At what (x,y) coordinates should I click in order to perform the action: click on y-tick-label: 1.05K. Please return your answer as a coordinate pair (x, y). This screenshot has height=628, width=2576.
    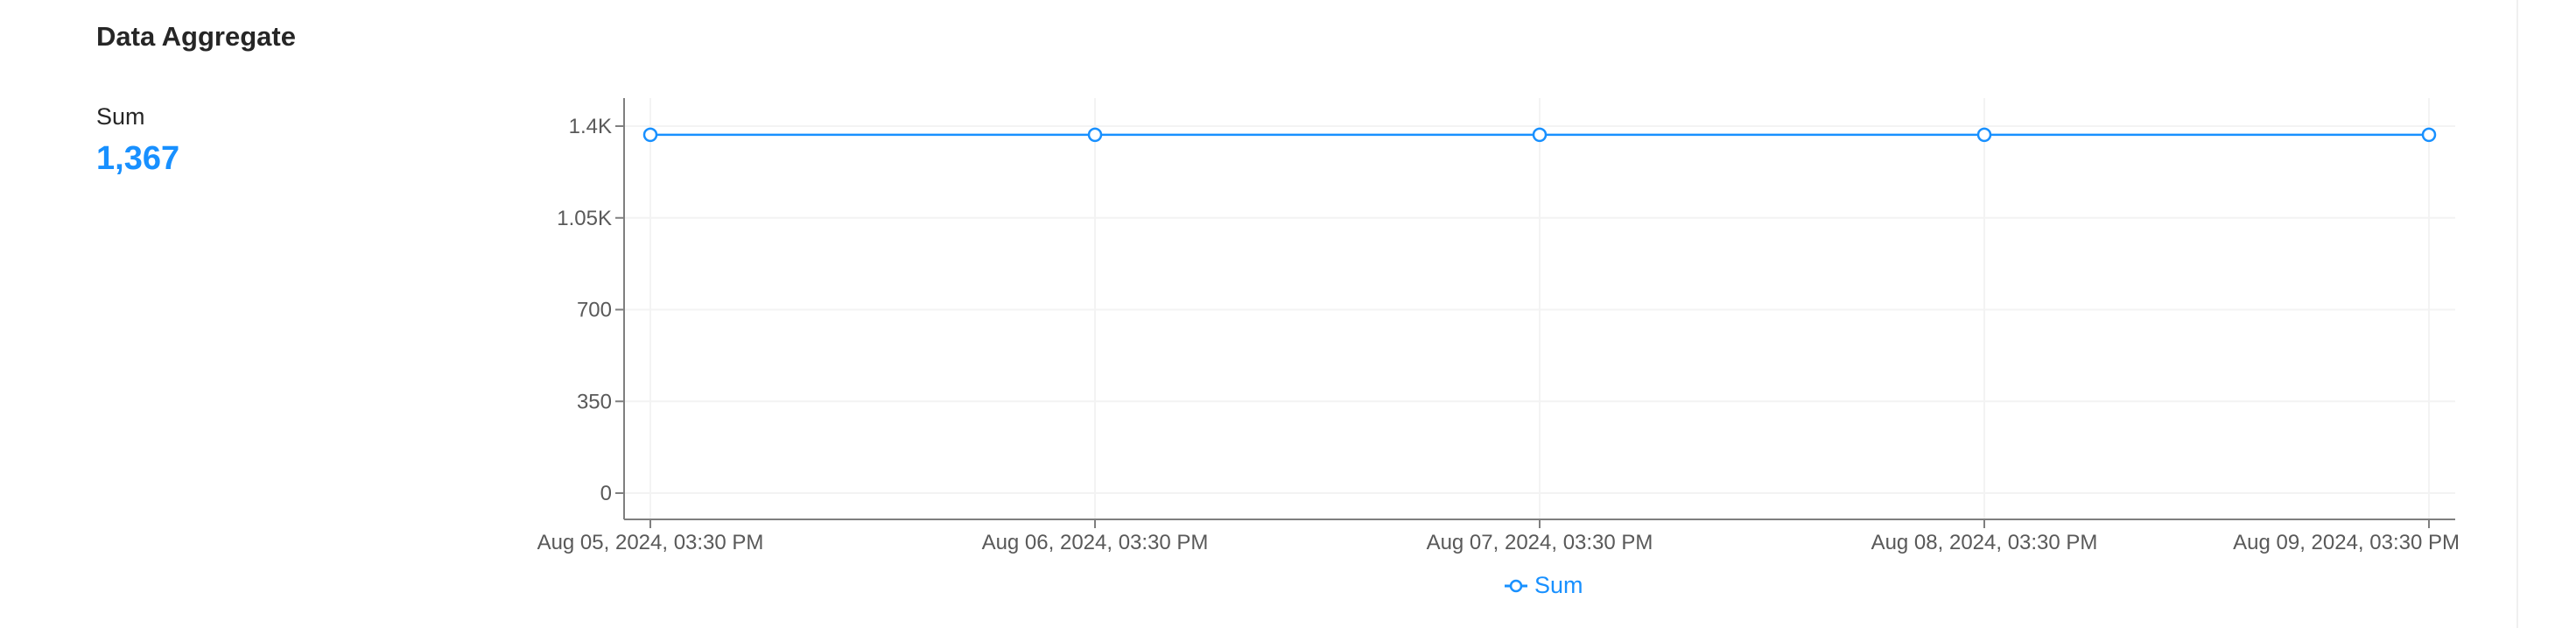
    Looking at the image, I should click on (584, 218).